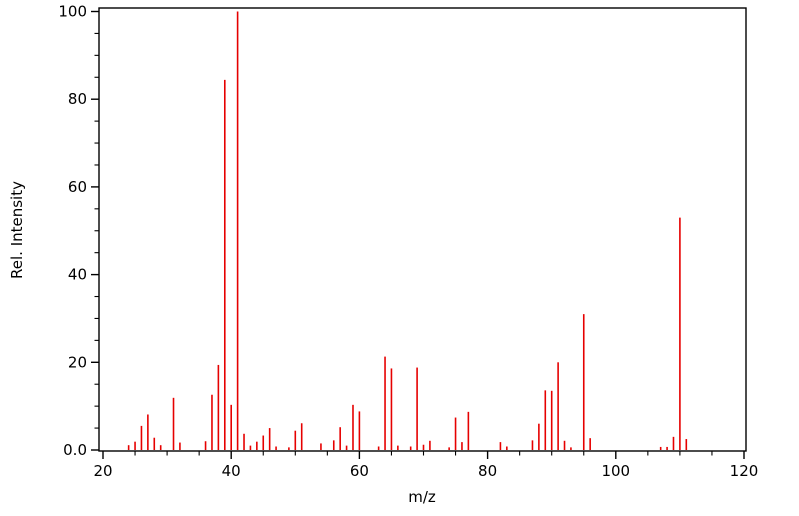 This screenshot has height=516, width=799. Describe the element at coordinates (102, 471) in the screenshot. I see `x-tick-label: 20` at that location.